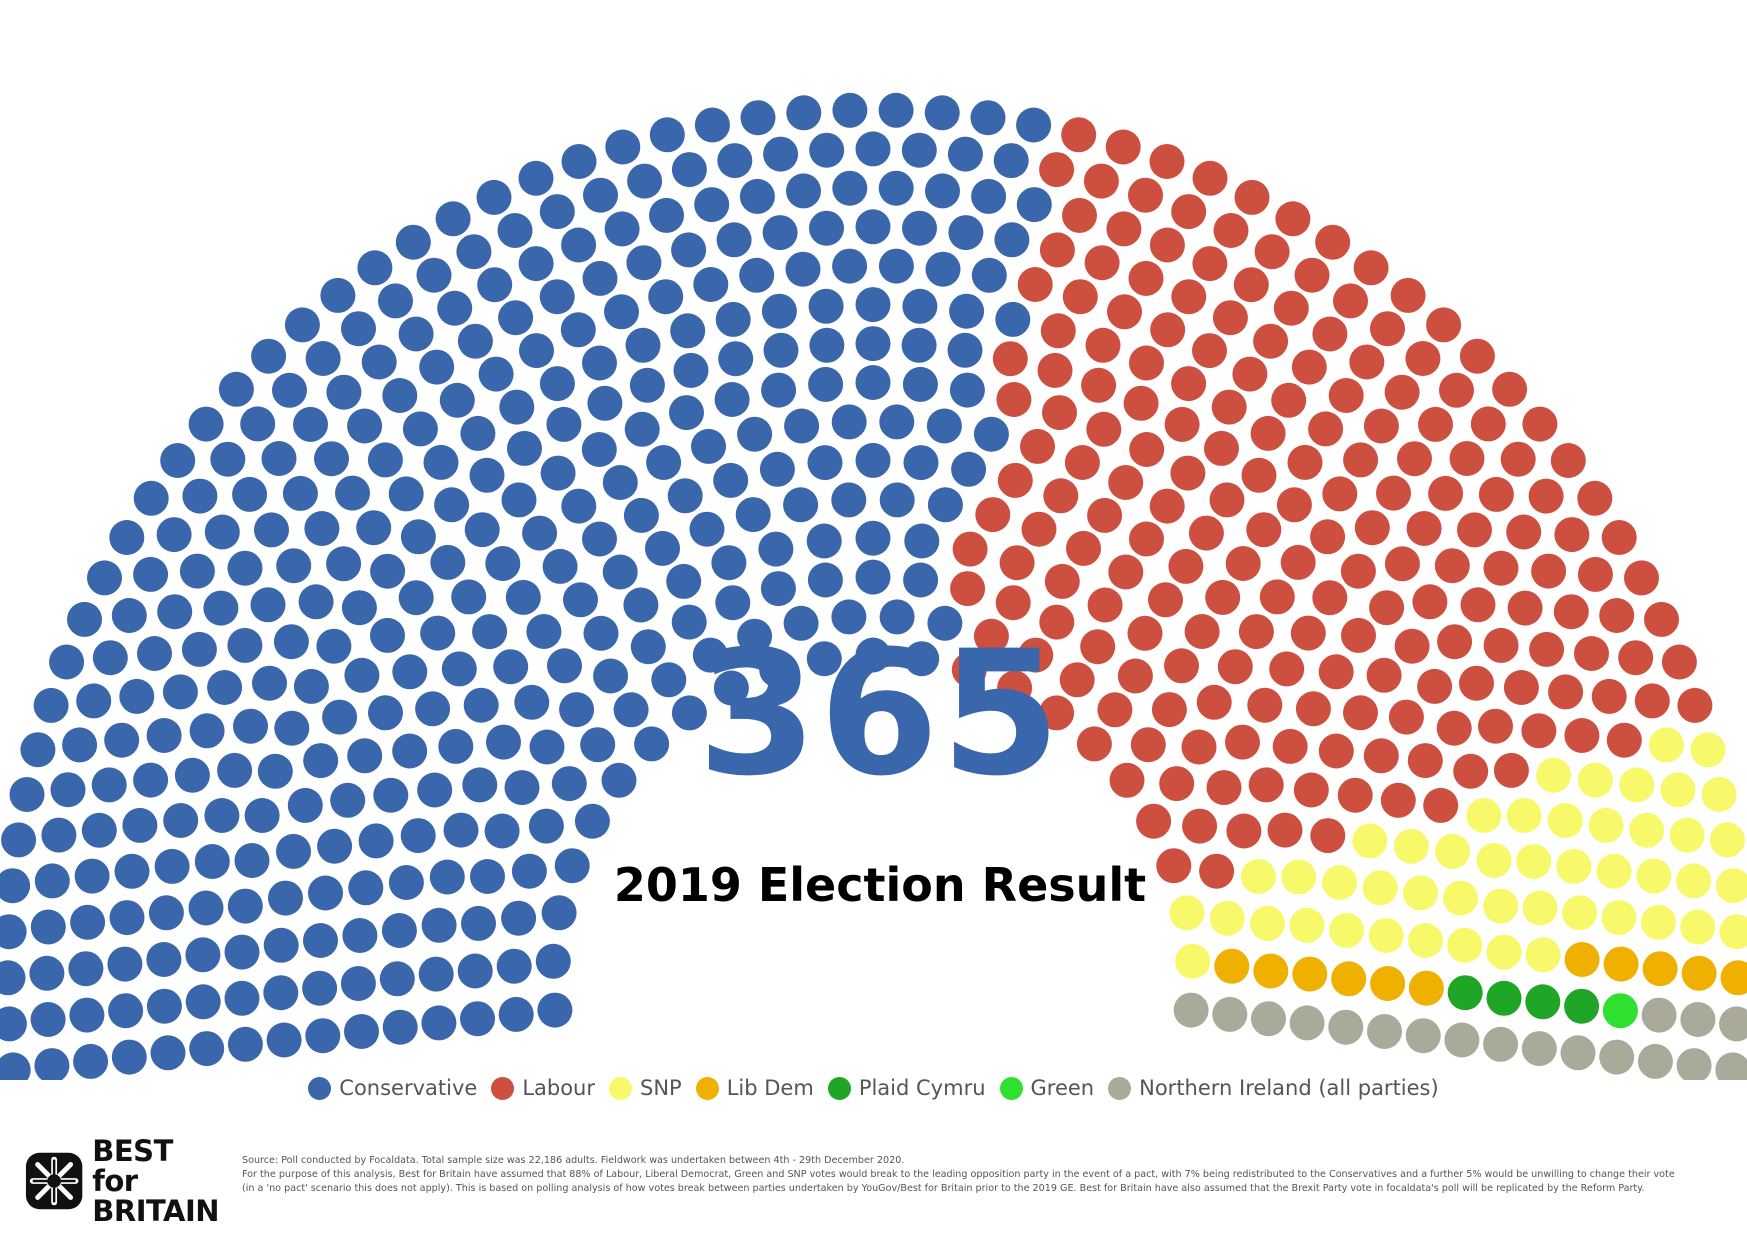 Image resolution: width=1747 pixels, height=1240 pixels. What do you see at coordinates (1543, 1002) in the screenshot?
I see `seat-plaid-cymru` at bounding box center [1543, 1002].